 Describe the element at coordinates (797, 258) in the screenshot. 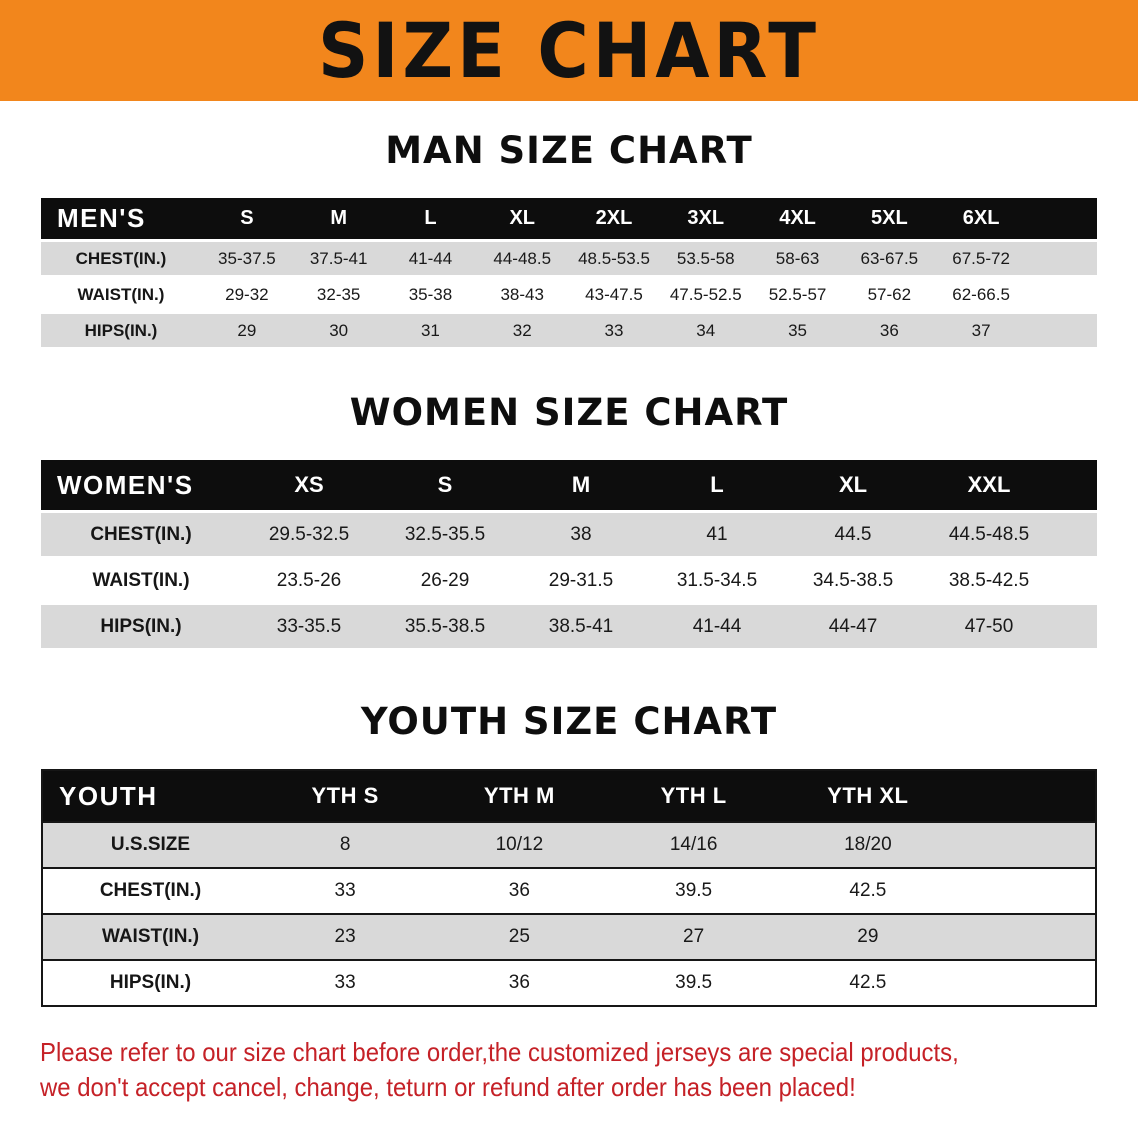

I see `table-cell: 58-63` at that location.